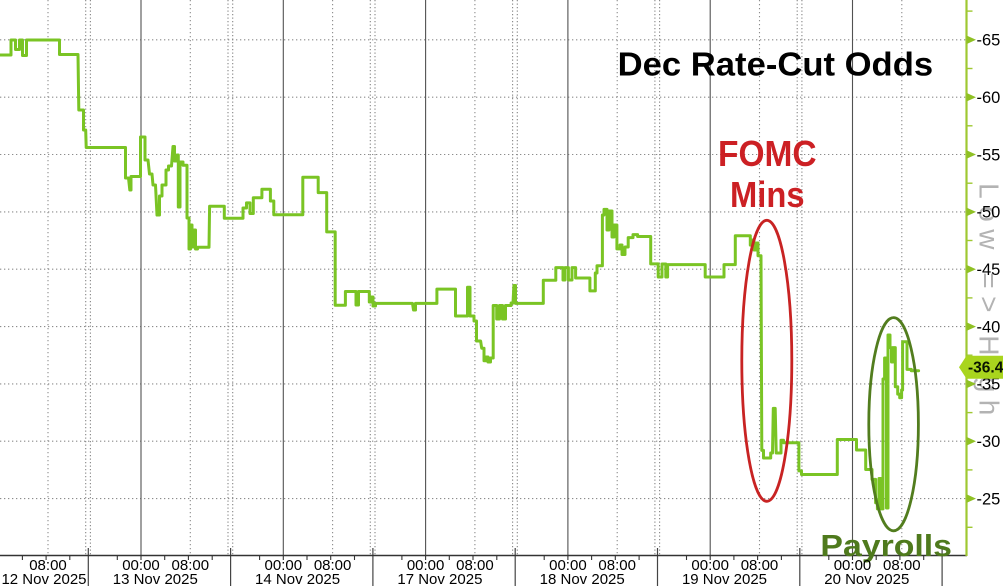 The width and height of the screenshot is (1003, 586). I want to click on svg-text: FOMC, so click(767, 153).